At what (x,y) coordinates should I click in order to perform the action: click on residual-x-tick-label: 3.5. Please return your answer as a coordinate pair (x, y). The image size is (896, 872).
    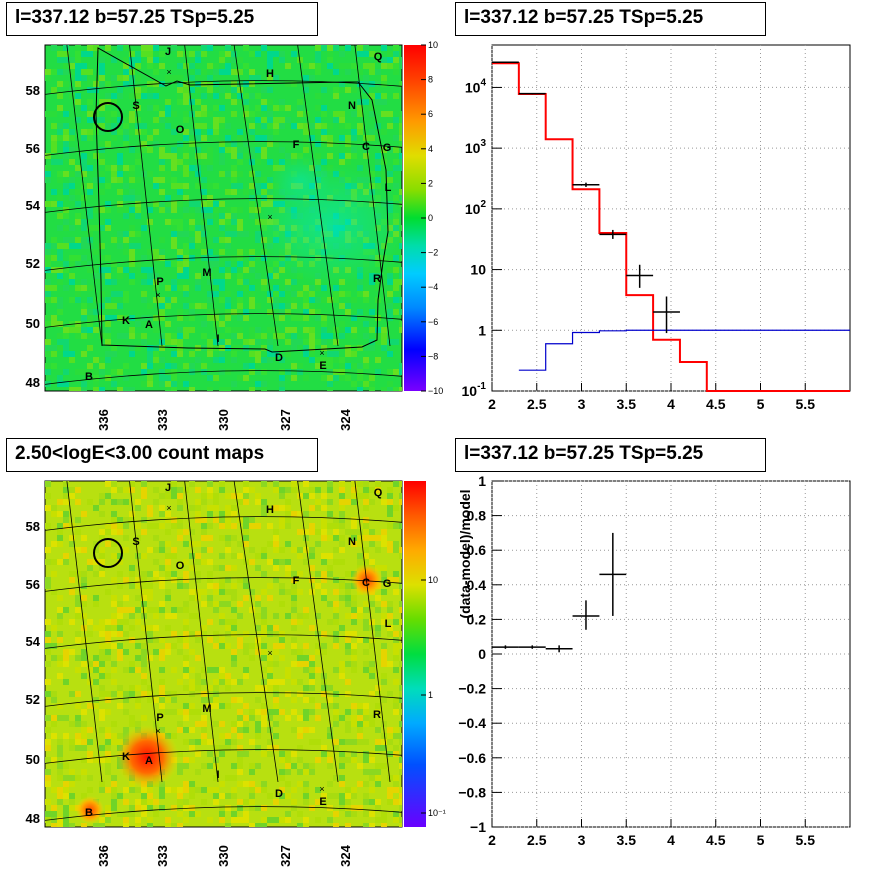
    Looking at the image, I should click on (627, 840).